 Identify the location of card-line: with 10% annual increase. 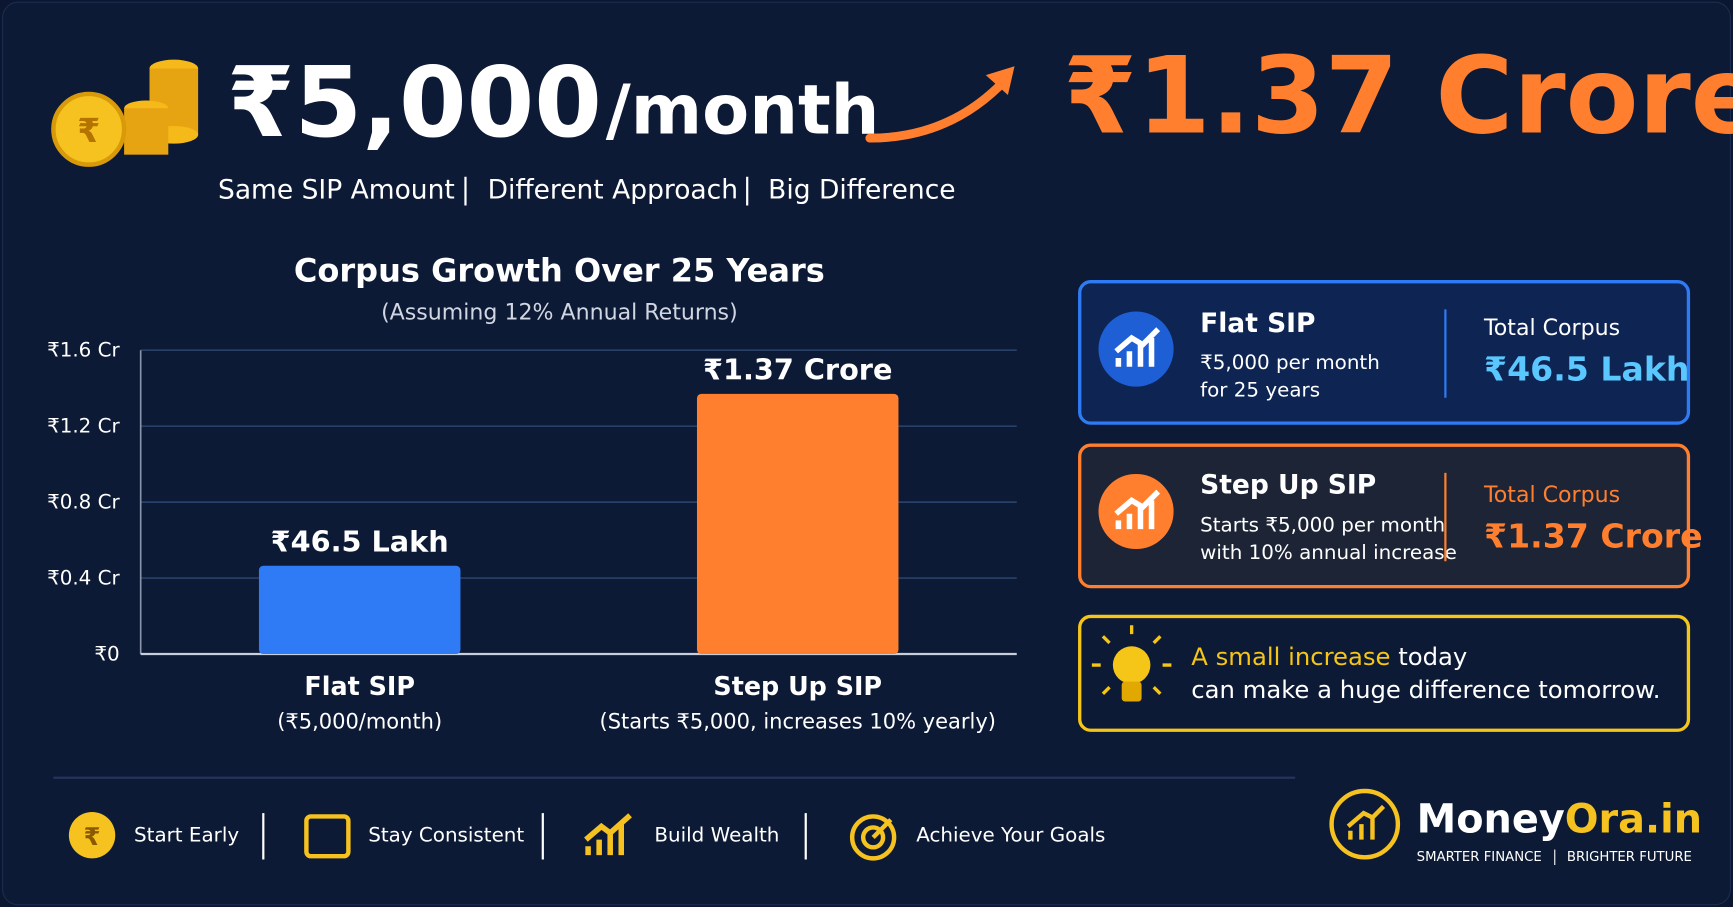
(1328, 552).